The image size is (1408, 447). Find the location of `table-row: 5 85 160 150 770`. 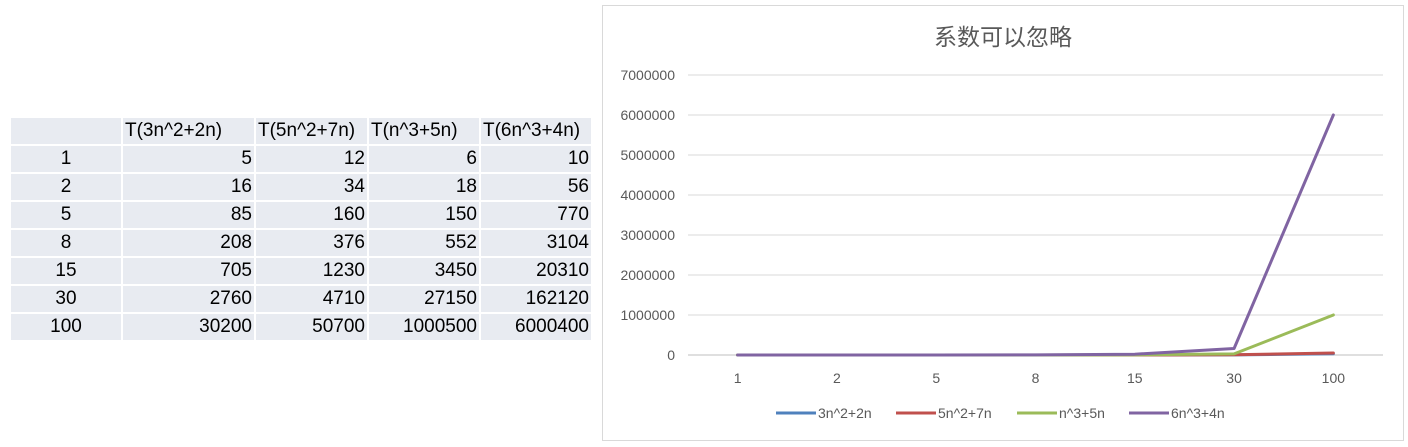

table-row: 5 85 160 150 770 is located at coordinates (301, 215).